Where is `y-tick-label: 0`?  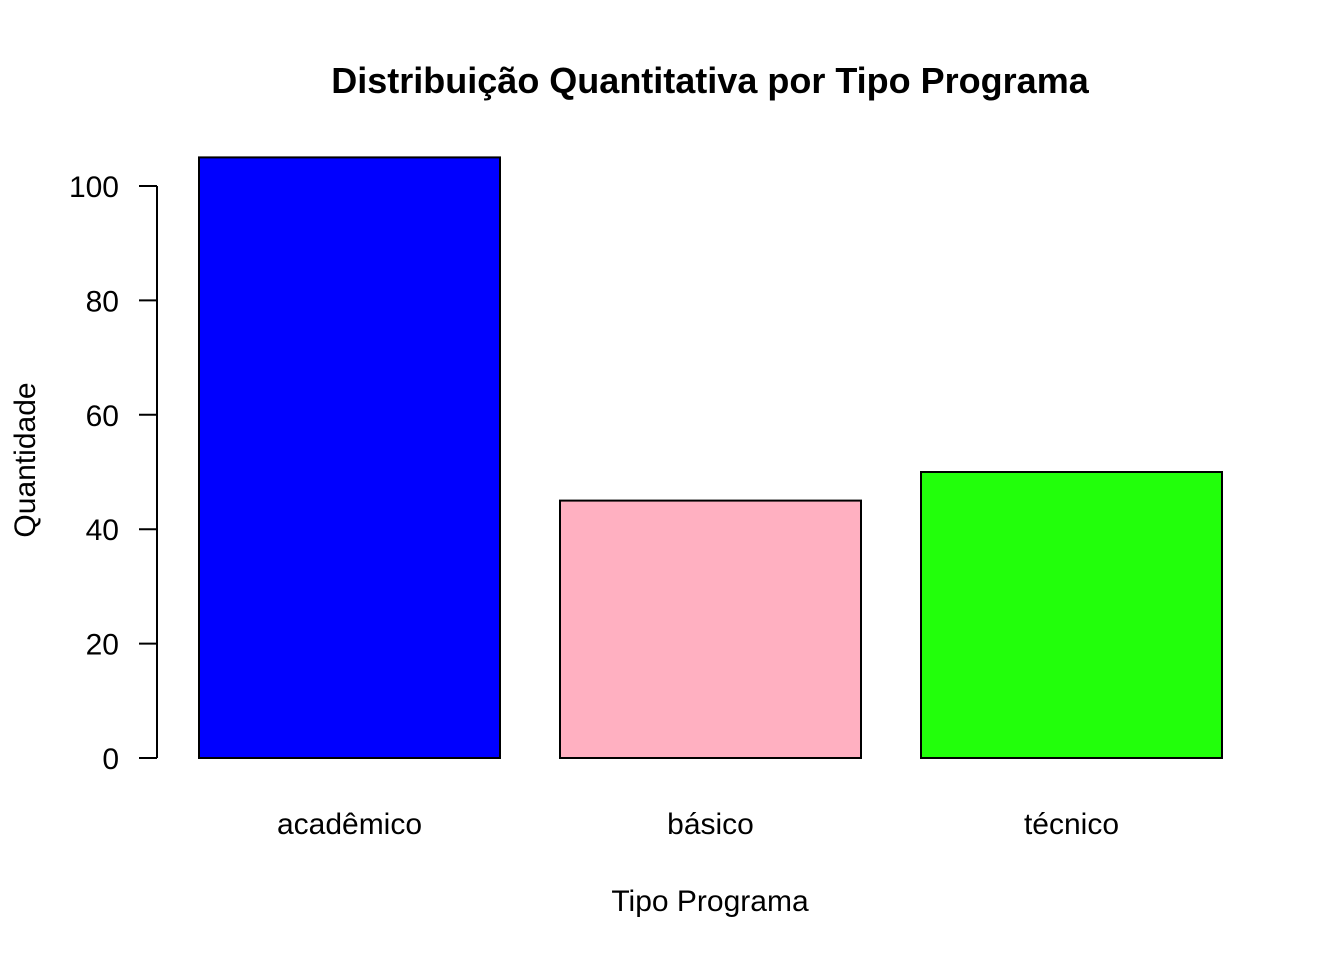 y-tick-label: 0 is located at coordinates (110, 759).